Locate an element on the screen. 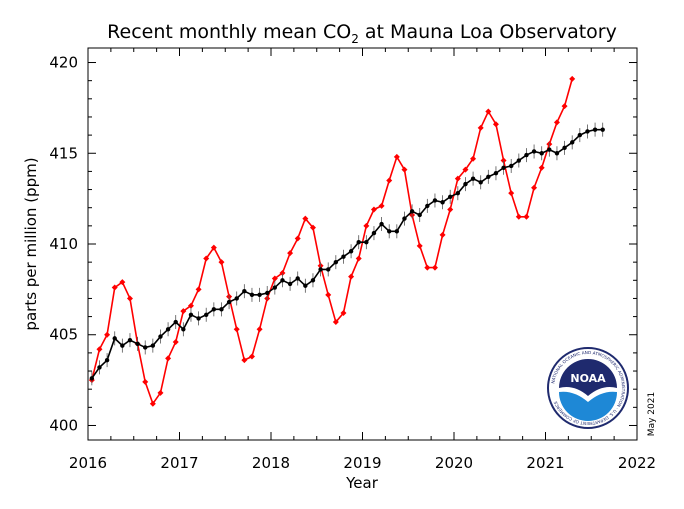 The image size is (684, 509). y-tick-label: 420 is located at coordinates (63, 63).